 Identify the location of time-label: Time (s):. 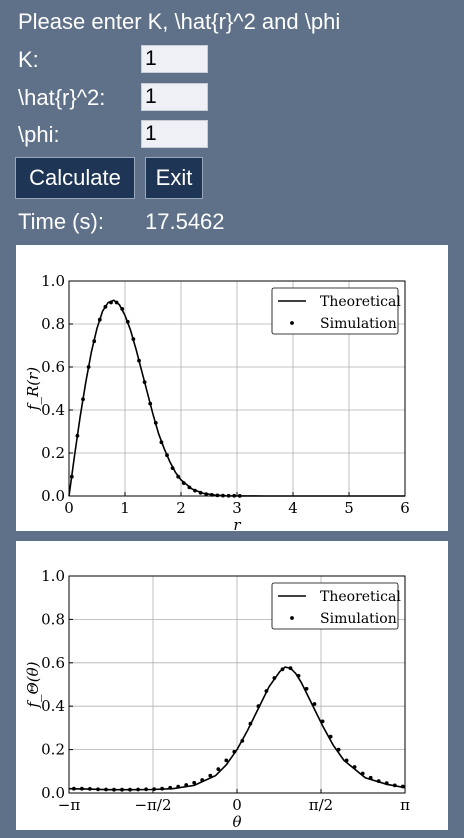
(61, 221).